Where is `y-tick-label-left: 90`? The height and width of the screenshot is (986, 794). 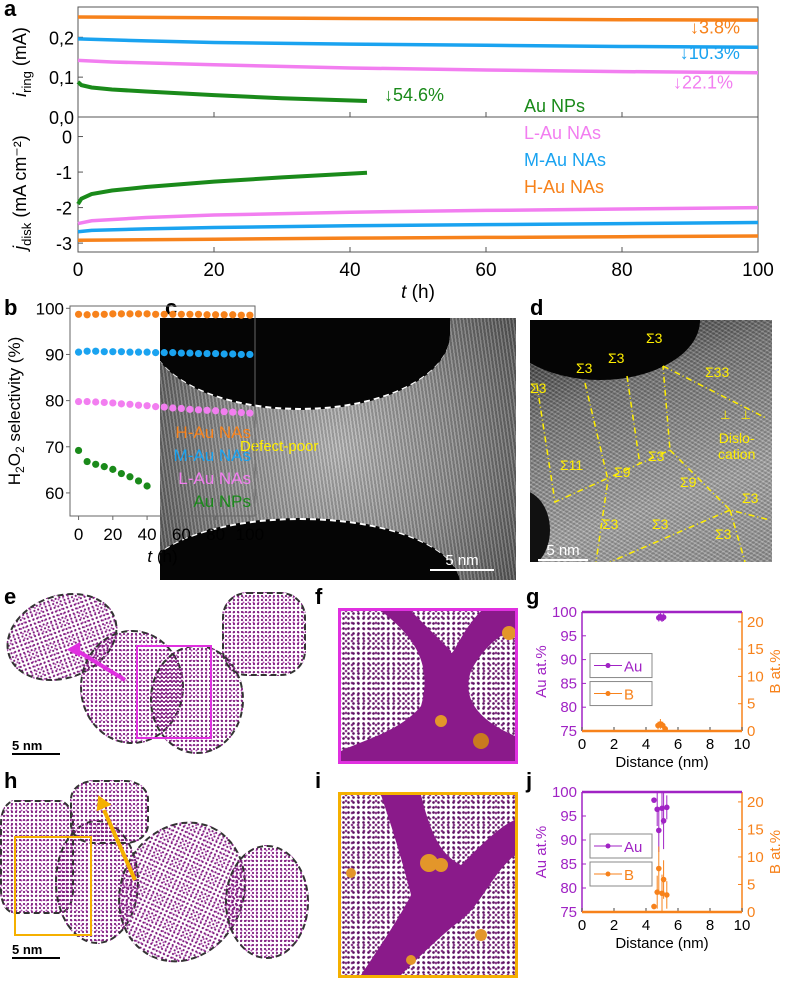 y-tick-label-left: 90 is located at coordinates (568, 840).